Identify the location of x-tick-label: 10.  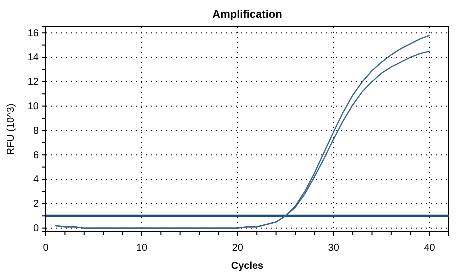
(142, 248).